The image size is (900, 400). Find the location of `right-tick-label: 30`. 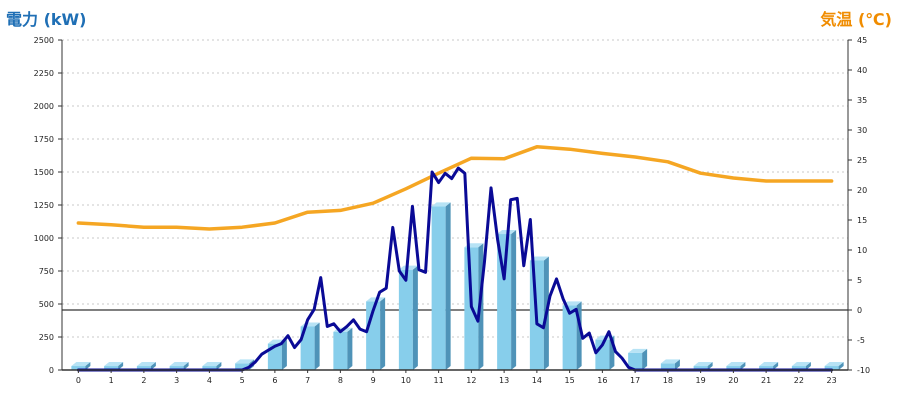

right-tick-label: 30 is located at coordinates (862, 130).